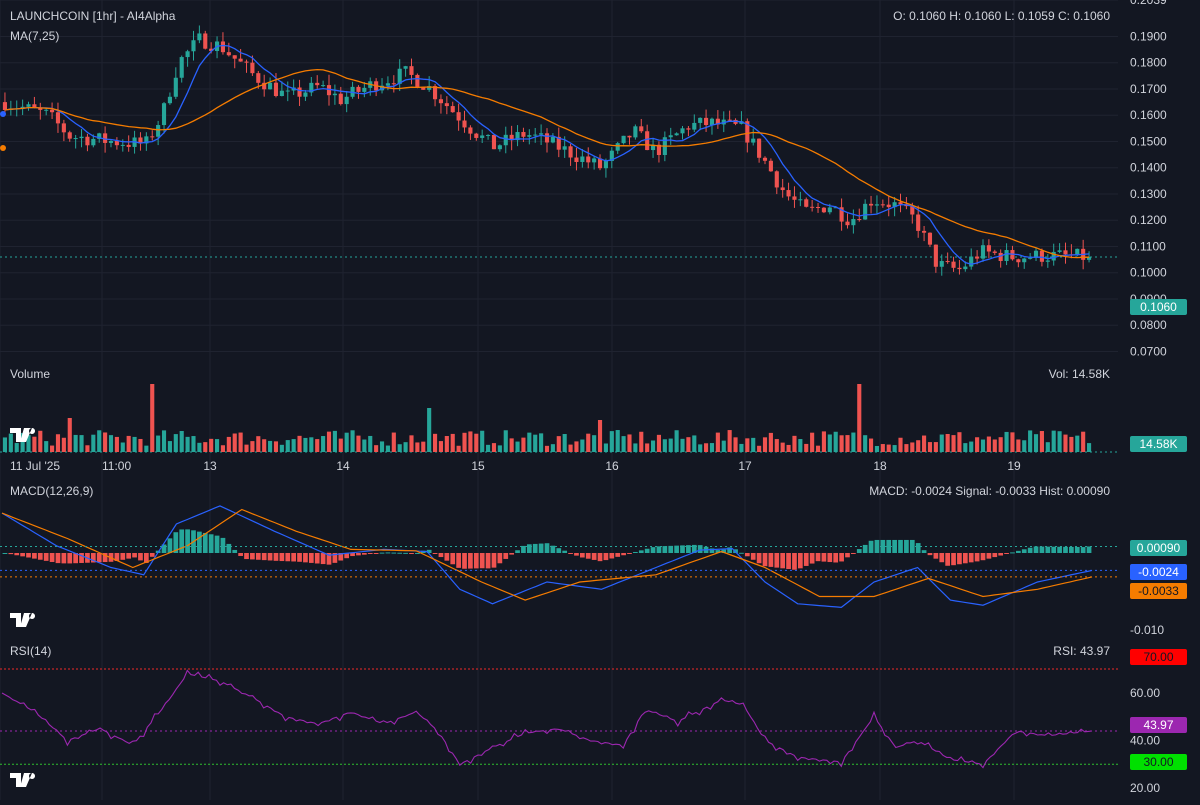 The height and width of the screenshot is (805, 1200). Describe the element at coordinates (35, 466) in the screenshot. I see `x-tick-label: 11 Jul '25` at that location.